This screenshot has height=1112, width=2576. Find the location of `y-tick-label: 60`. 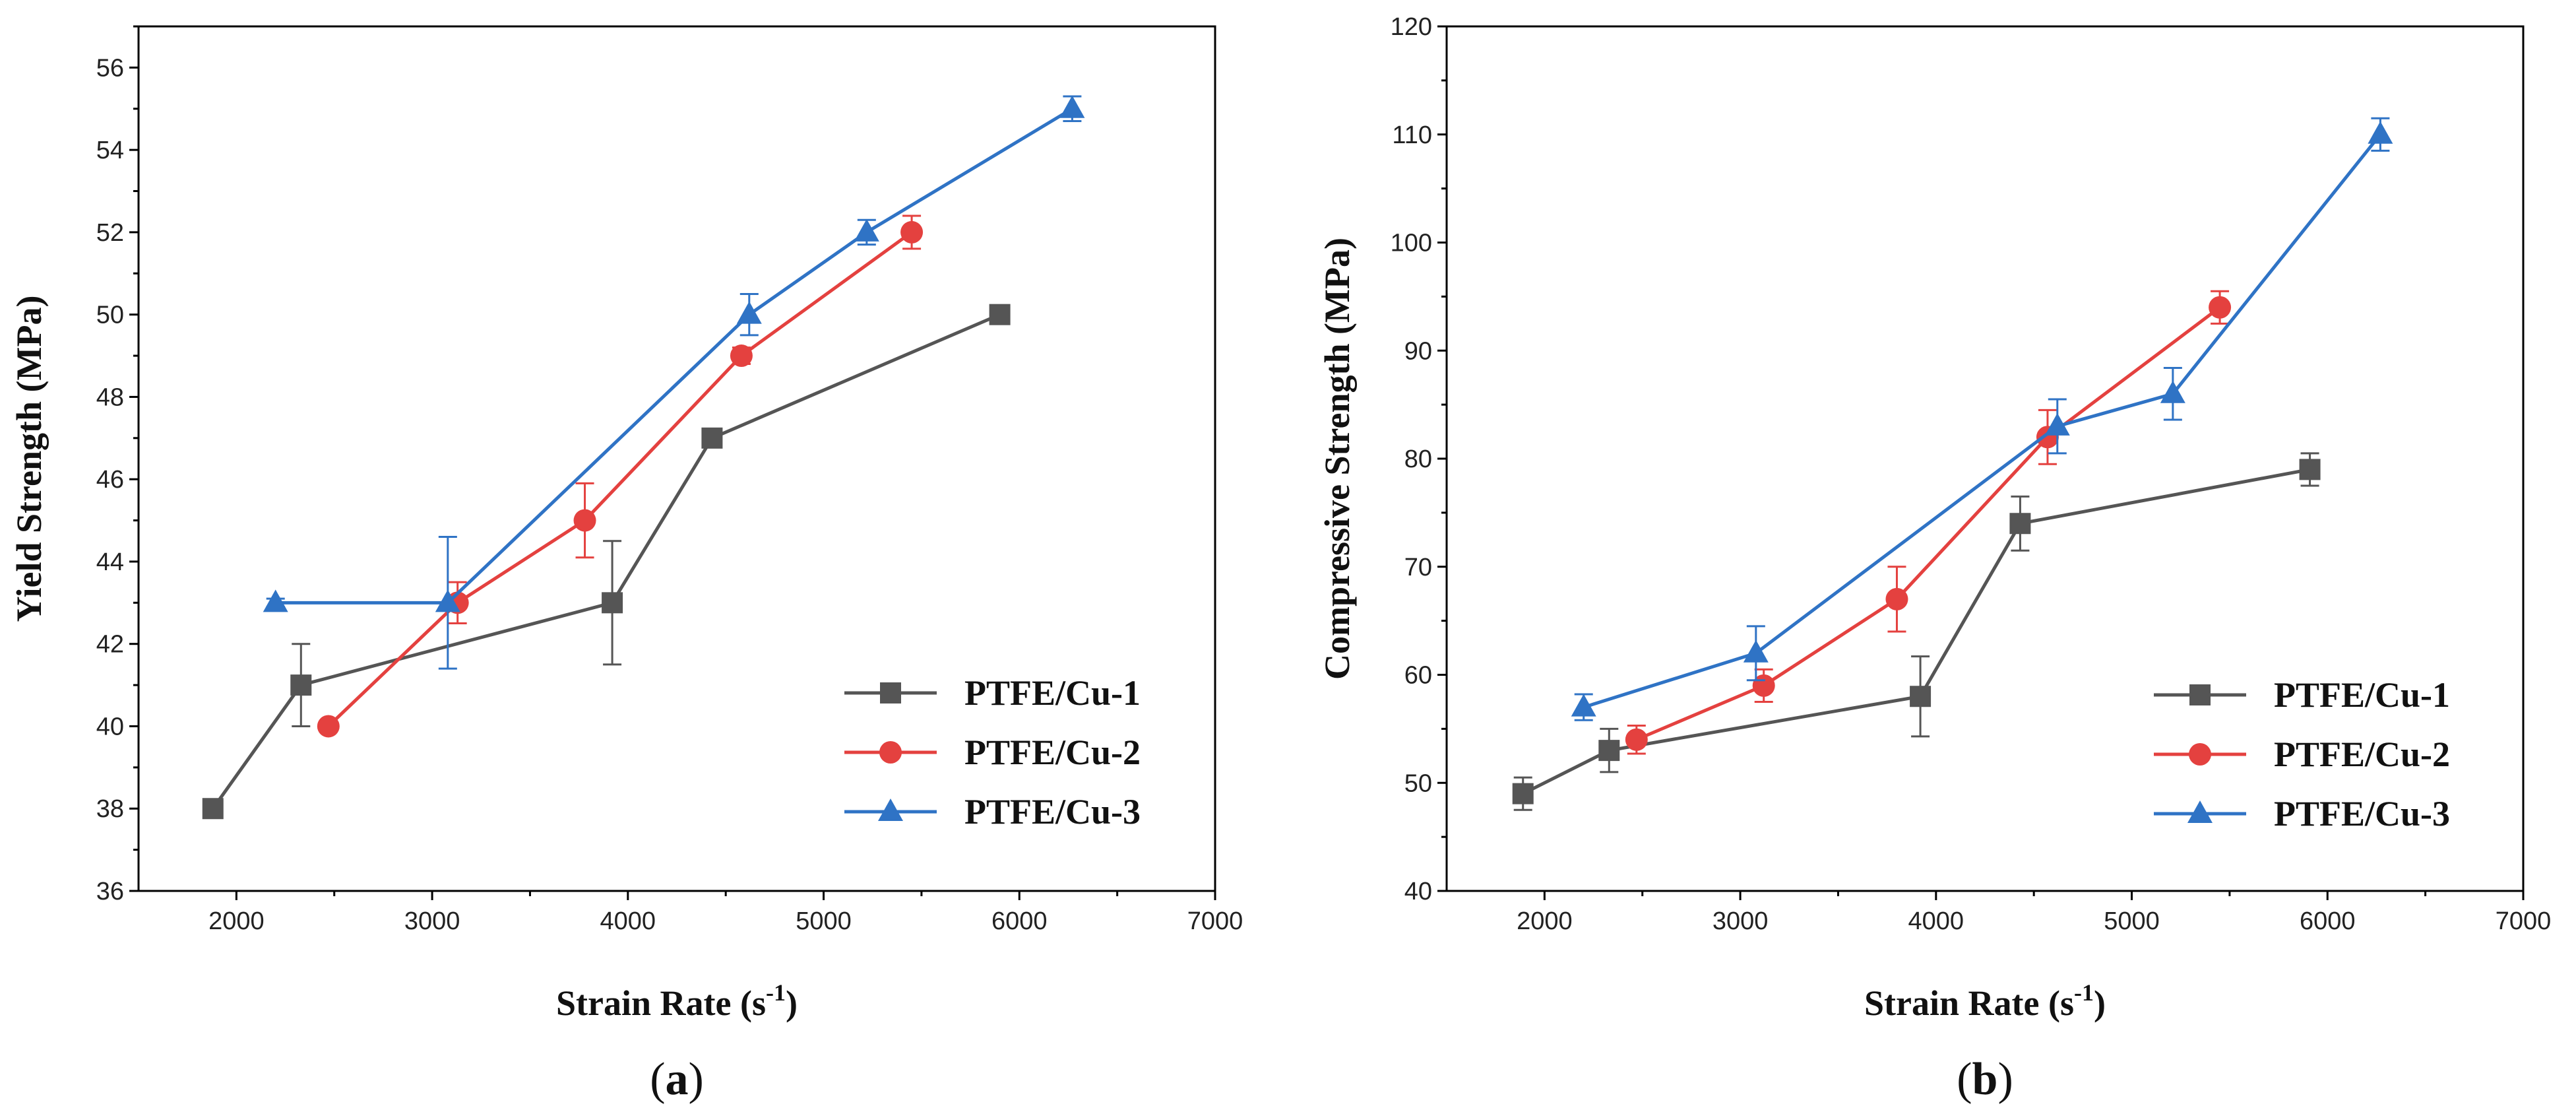

y-tick-label: 60 is located at coordinates (1418, 676).